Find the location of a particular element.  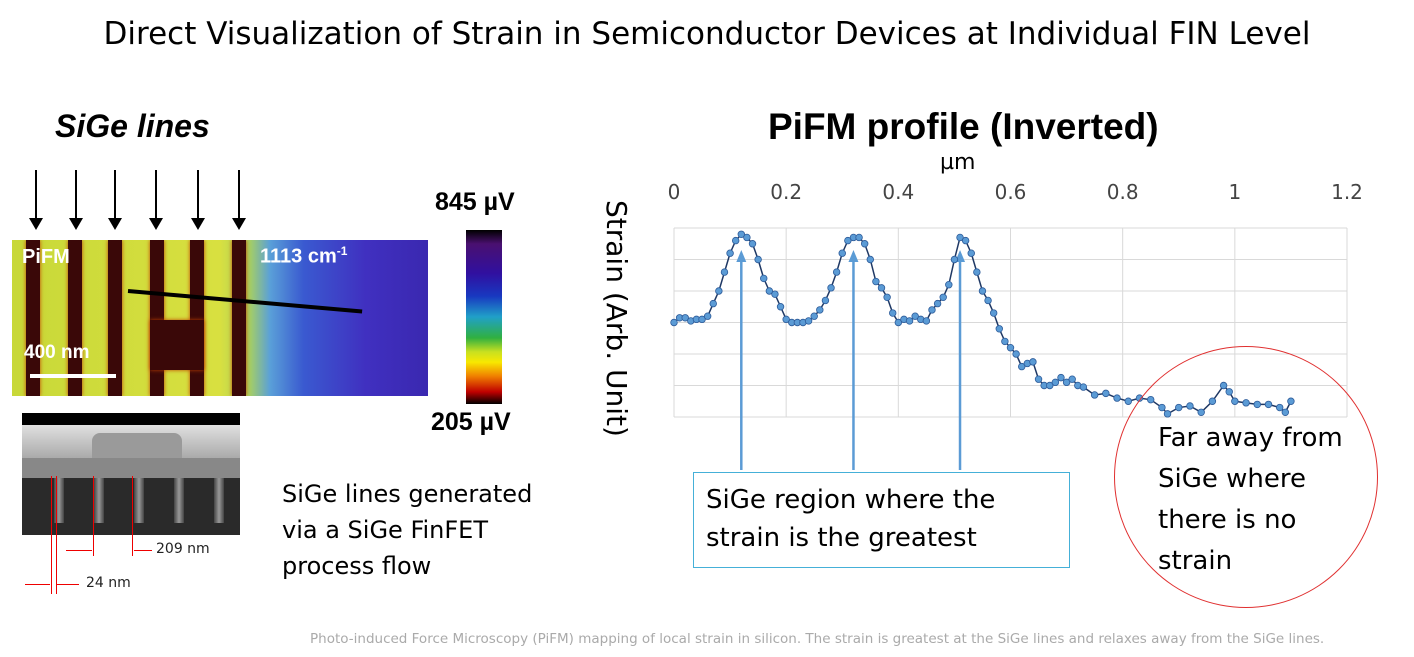

x-tick-label: 0 is located at coordinates (674, 192).